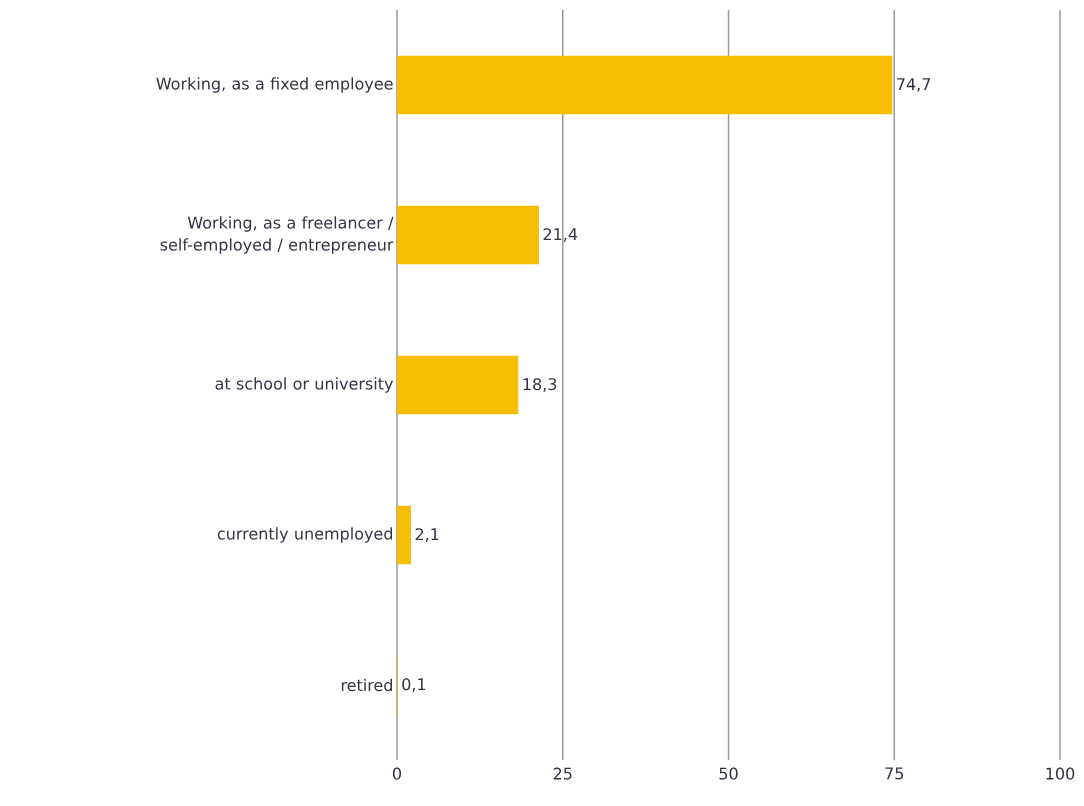 This screenshot has width=1084, height=806. What do you see at coordinates (1060, 773) in the screenshot?
I see `x-tick-label: 100` at bounding box center [1060, 773].